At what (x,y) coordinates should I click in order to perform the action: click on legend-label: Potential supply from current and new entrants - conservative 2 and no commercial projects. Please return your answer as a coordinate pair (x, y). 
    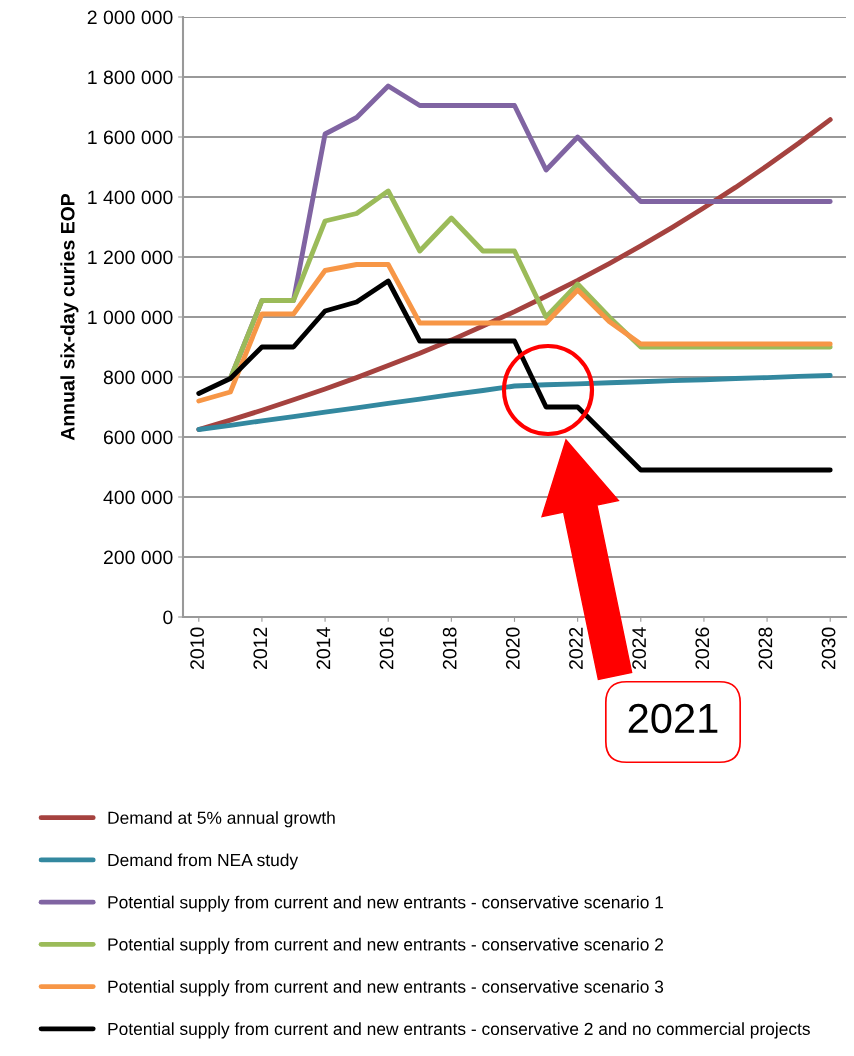
    Looking at the image, I should click on (459, 1030).